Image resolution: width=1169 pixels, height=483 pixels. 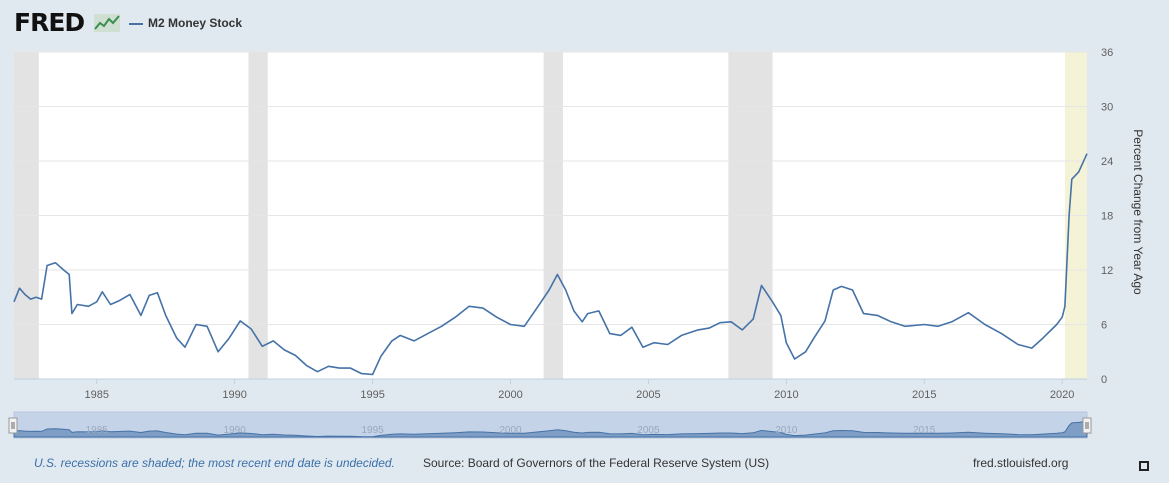 I want to click on navigator-tick-label: 2005, so click(x=648, y=430).